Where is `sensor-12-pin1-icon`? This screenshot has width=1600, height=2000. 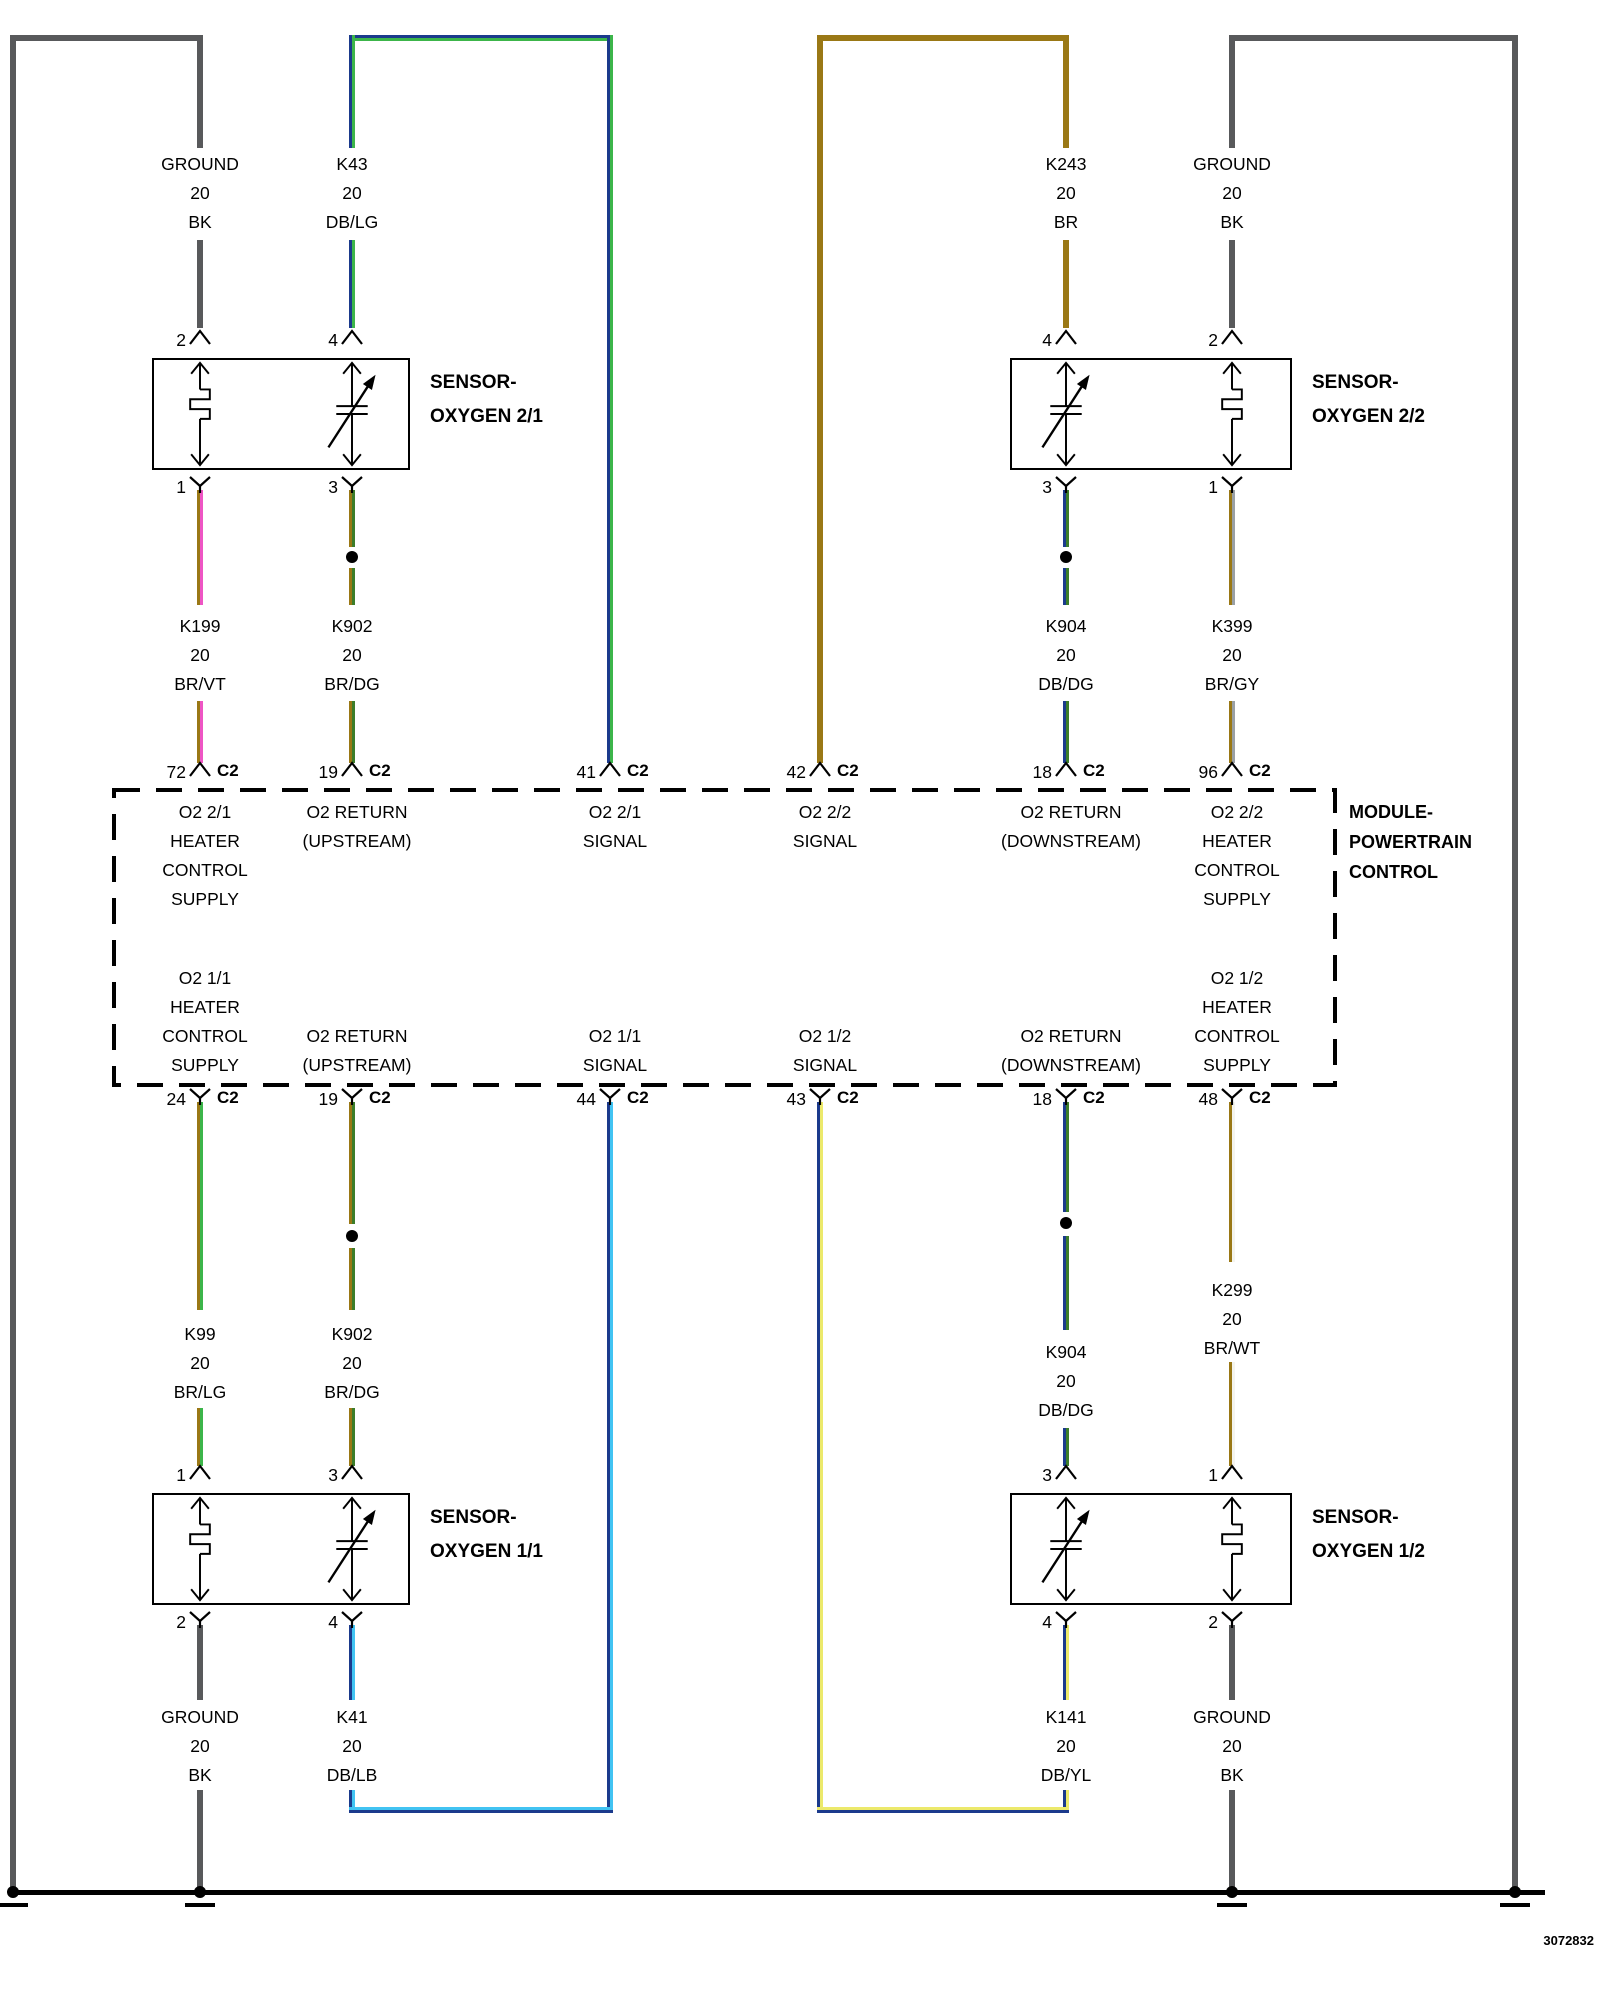
sensor-12-pin1-icon is located at coordinates (1232, 1472).